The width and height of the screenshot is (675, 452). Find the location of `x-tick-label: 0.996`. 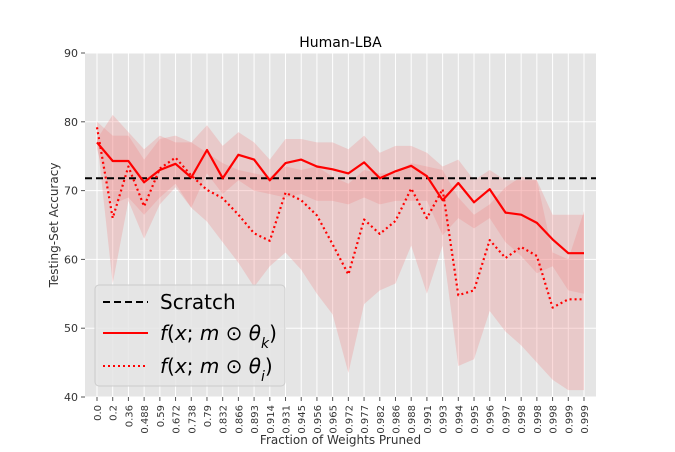

x-tick-label: 0.996 is located at coordinates (491, 419).